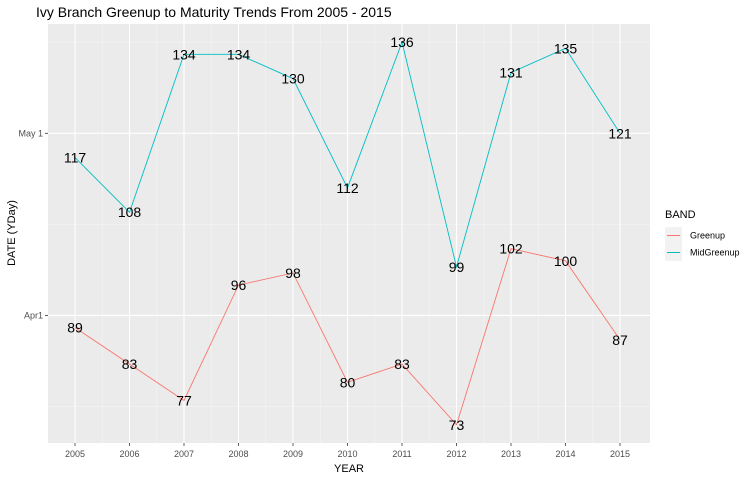 The height and width of the screenshot is (480, 750). Describe the element at coordinates (457, 267) in the screenshot. I see `data-label: 99` at that location.